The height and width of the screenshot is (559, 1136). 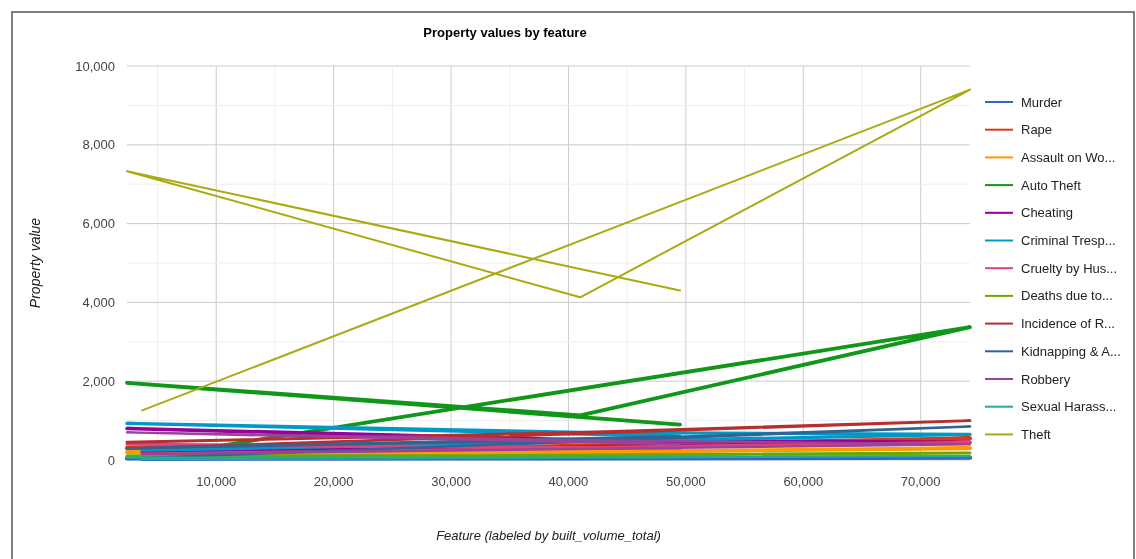 I want to click on x-tick-label: 40,000, so click(x=568, y=481).